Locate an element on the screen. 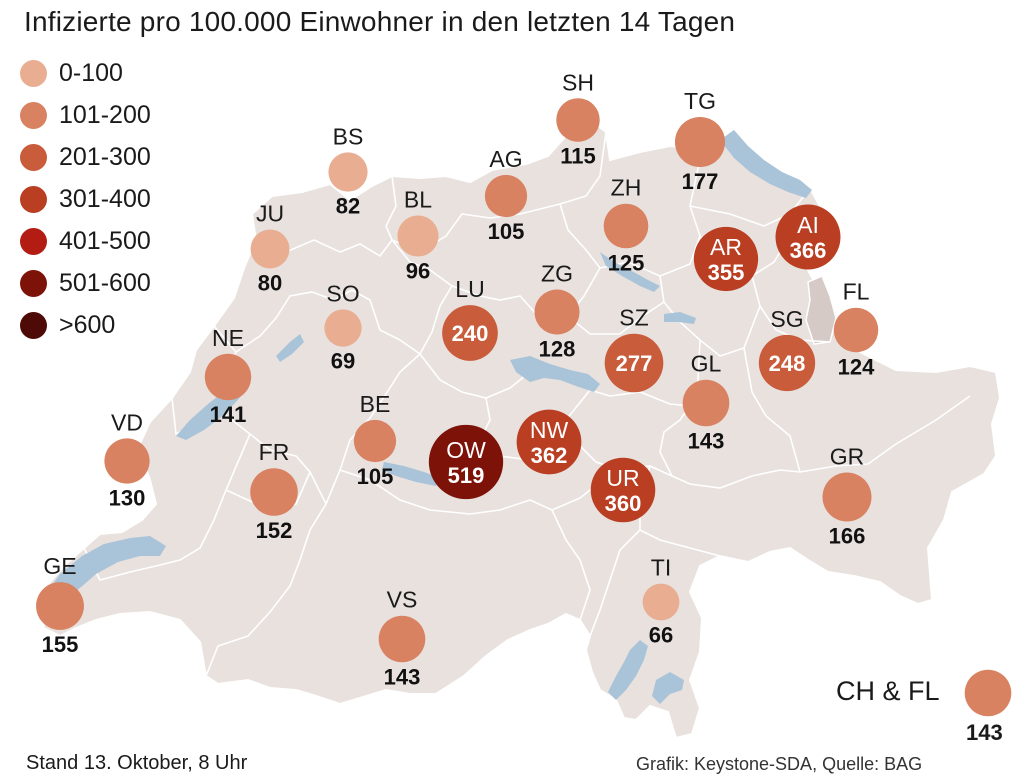 The image size is (1024, 775). canton-abbr: SG is located at coordinates (786, 319).